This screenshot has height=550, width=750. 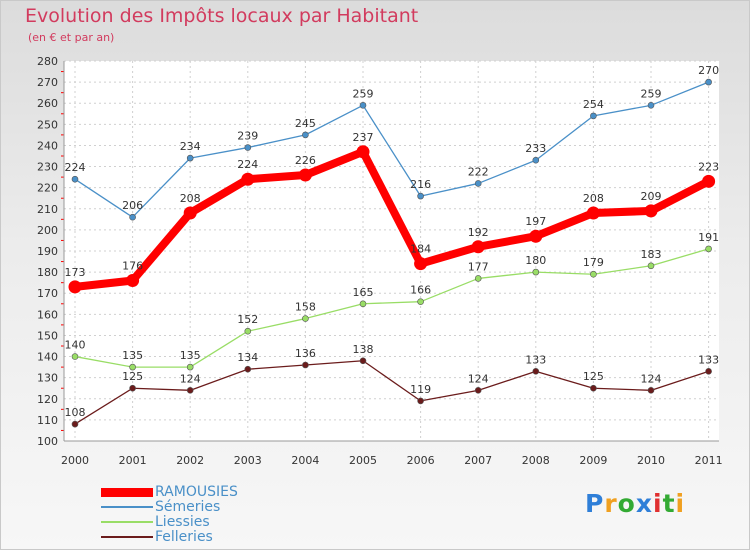 I want to click on chart-subtitle: (en € et par an), so click(x=71, y=37).